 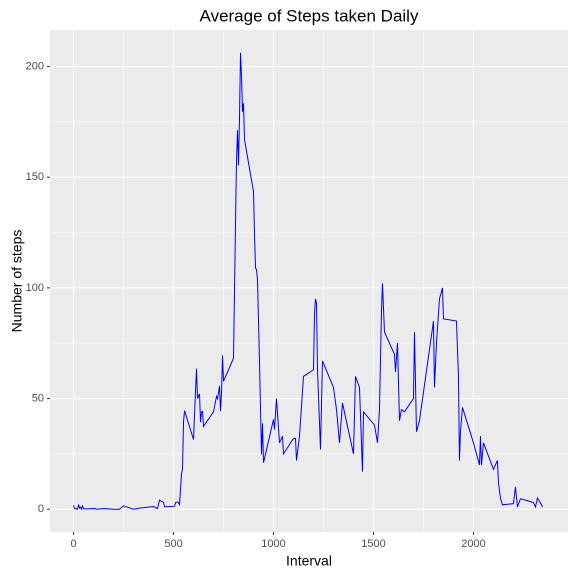 I want to click on x-tick-label: 0, so click(x=73, y=544).